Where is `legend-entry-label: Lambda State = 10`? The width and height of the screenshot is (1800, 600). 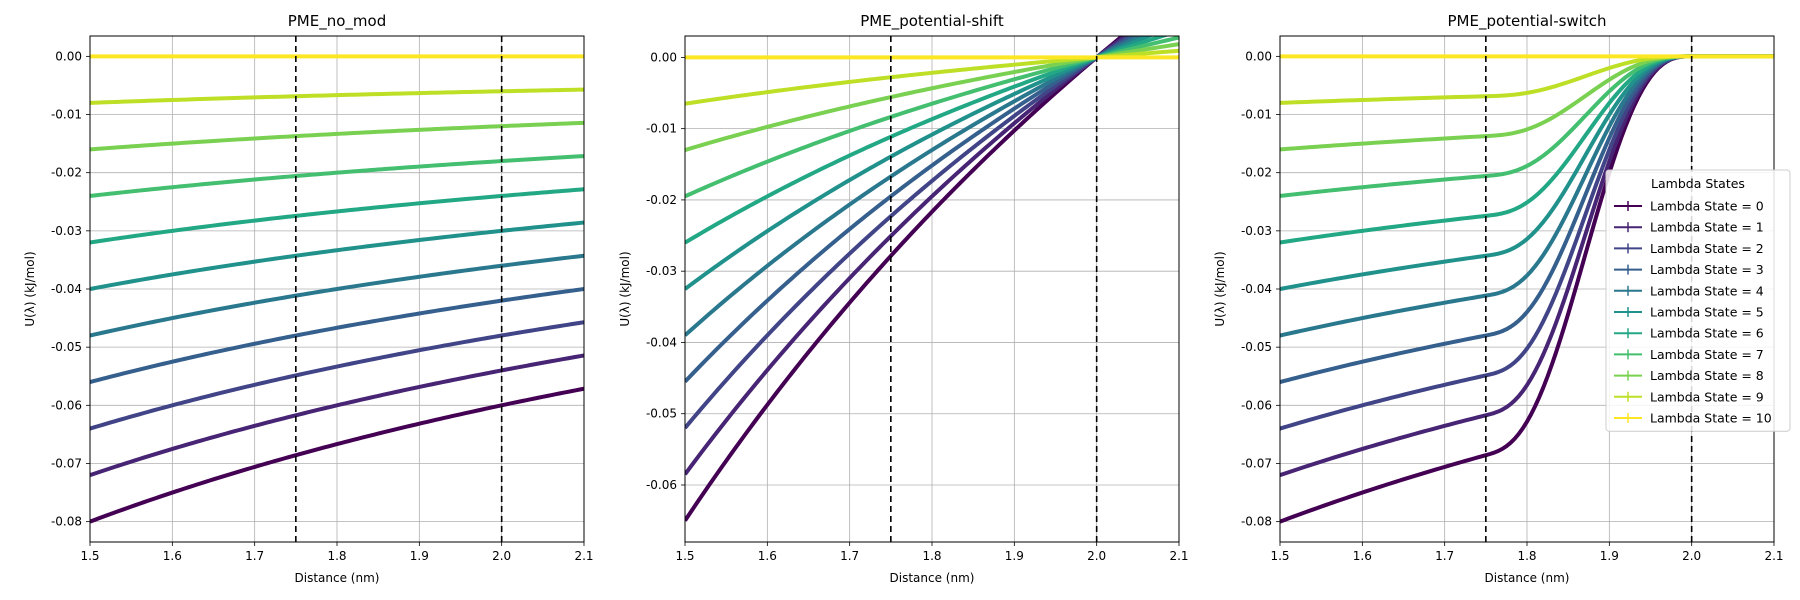 legend-entry-label: Lambda State = 10 is located at coordinates (1711, 418).